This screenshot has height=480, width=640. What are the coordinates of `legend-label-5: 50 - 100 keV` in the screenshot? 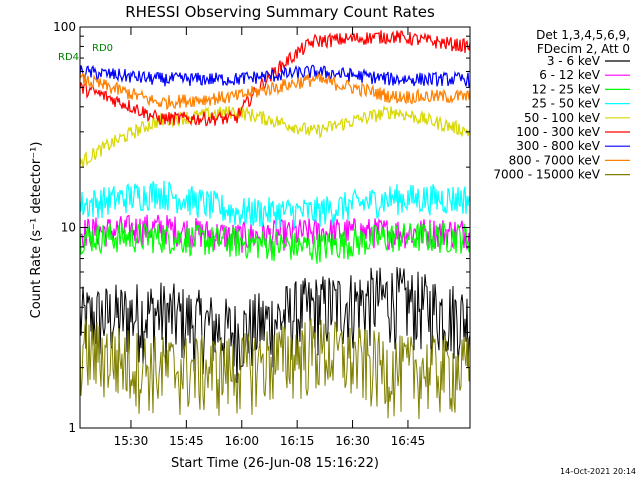 It's located at (562, 118).